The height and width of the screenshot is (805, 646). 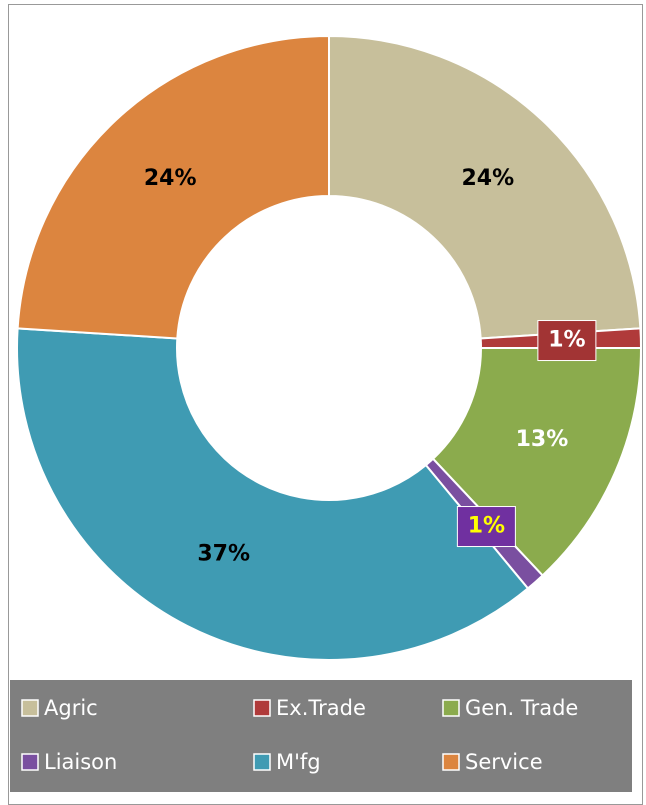 What do you see at coordinates (298, 762) in the screenshot?
I see `legend-label: M'fg` at bounding box center [298, 762].